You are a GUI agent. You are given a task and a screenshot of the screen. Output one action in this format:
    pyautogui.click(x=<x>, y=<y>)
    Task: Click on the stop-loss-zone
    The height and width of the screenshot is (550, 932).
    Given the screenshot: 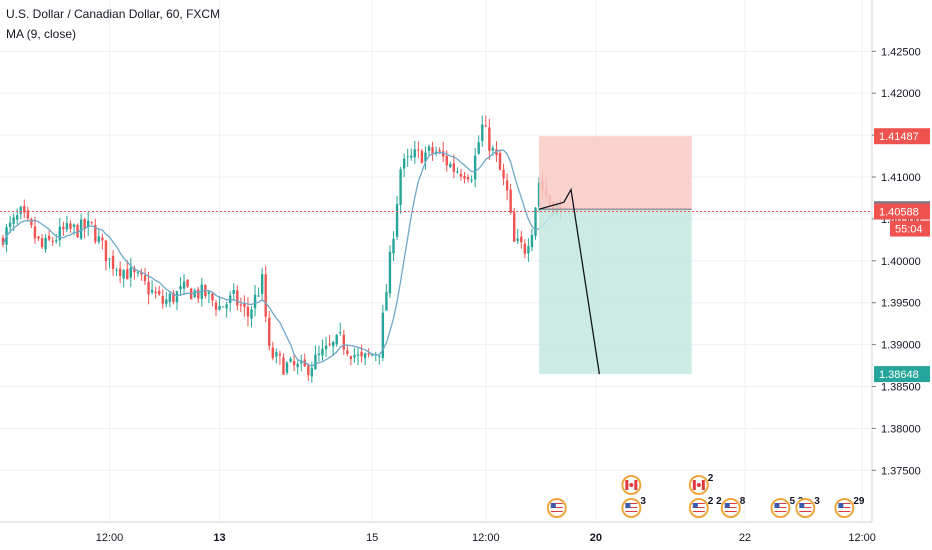 What is the action you would take?
    pyautogui.click(x=615, y=173)
    